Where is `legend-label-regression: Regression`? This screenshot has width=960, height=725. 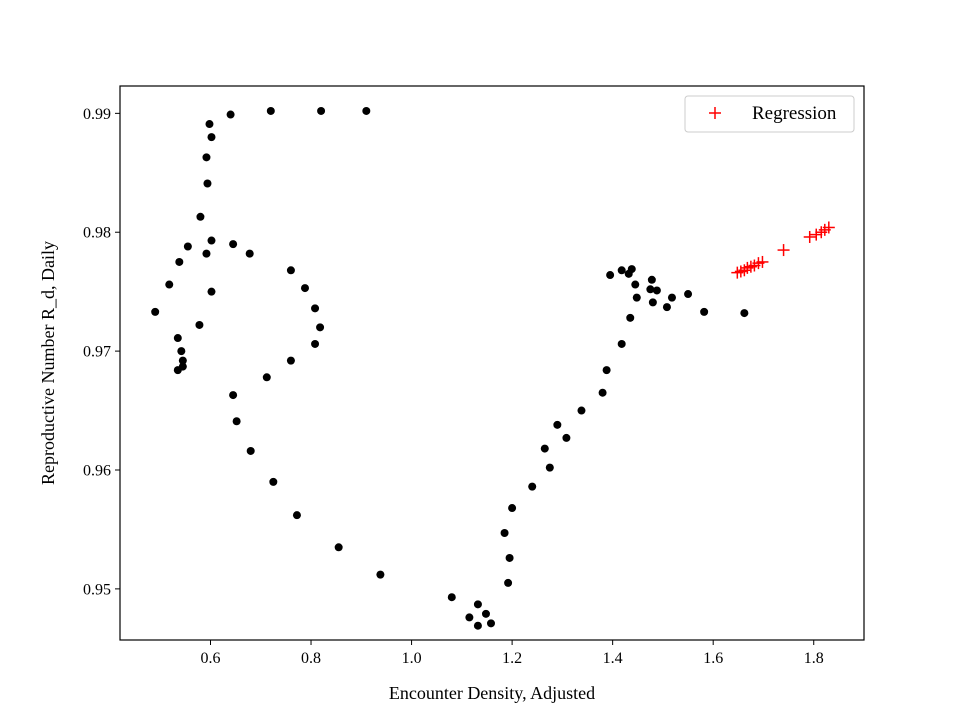
legend-label-regression: Regression is located at coordinates (794, 113).